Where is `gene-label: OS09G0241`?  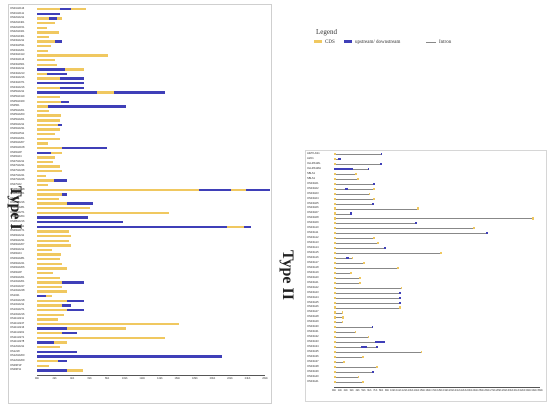
gene-label: OS09G0241 is located at coordinates (17, 263).